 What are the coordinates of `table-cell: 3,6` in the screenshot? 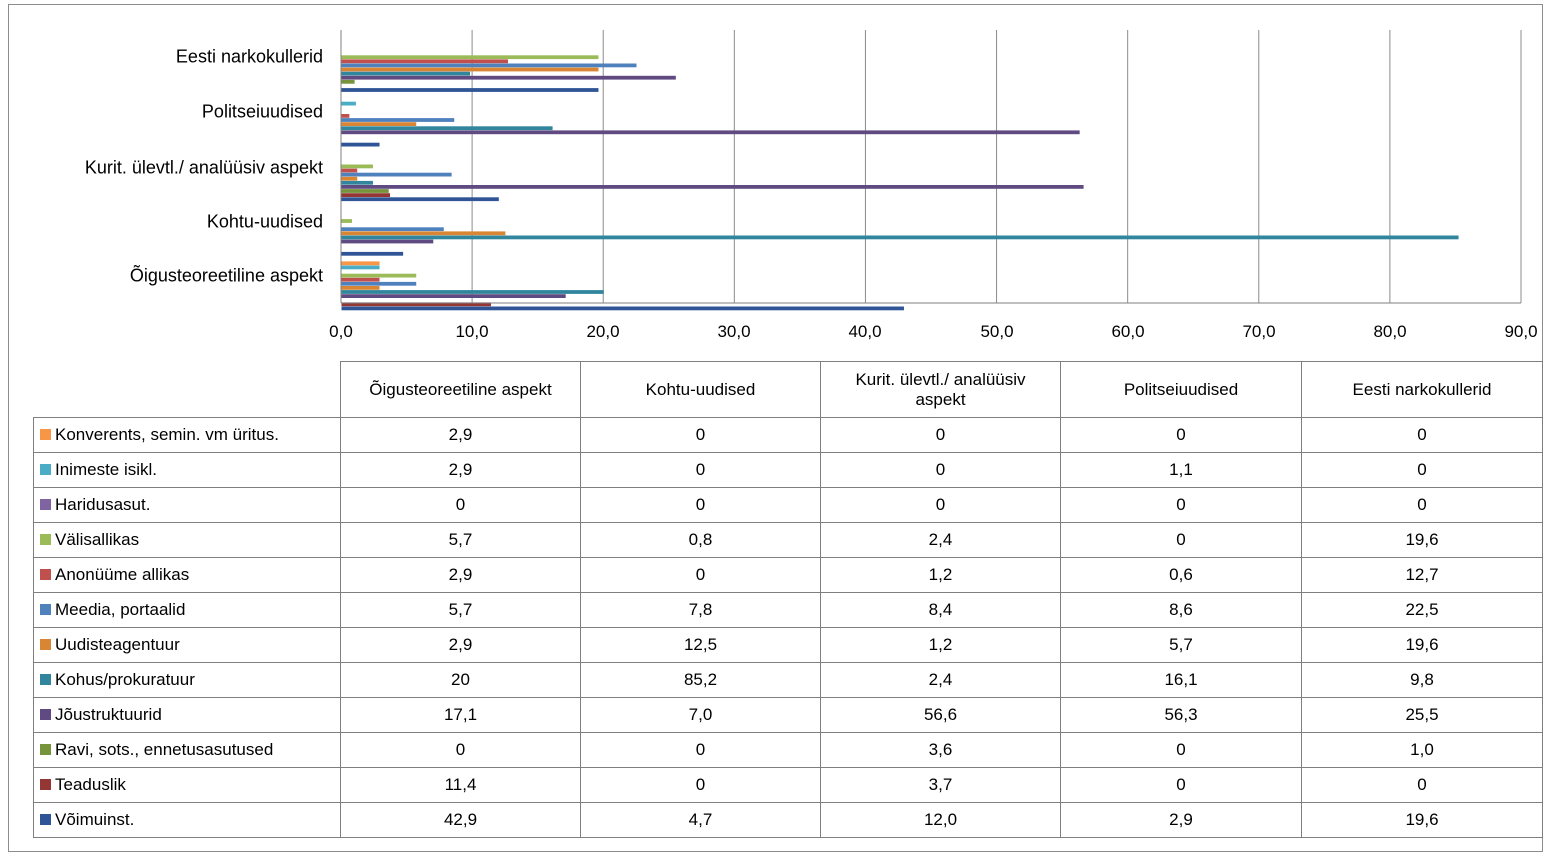 It's located at (940, 750).